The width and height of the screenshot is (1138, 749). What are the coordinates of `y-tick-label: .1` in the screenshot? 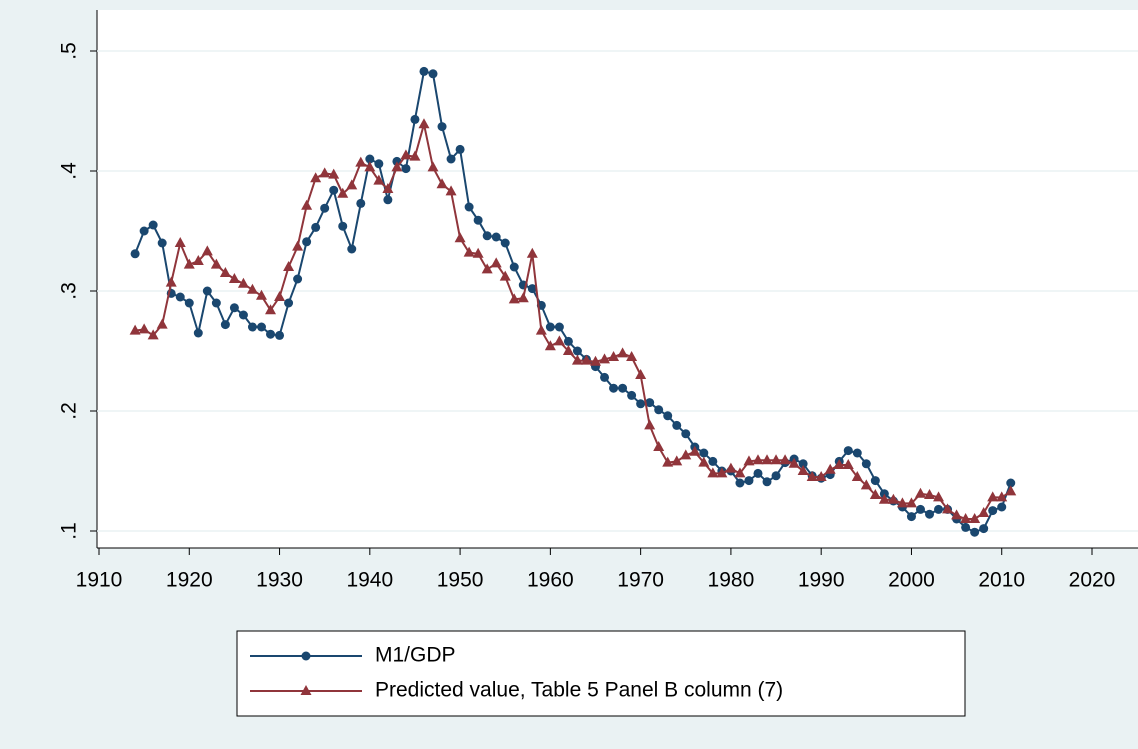 It's located at (69, 531).